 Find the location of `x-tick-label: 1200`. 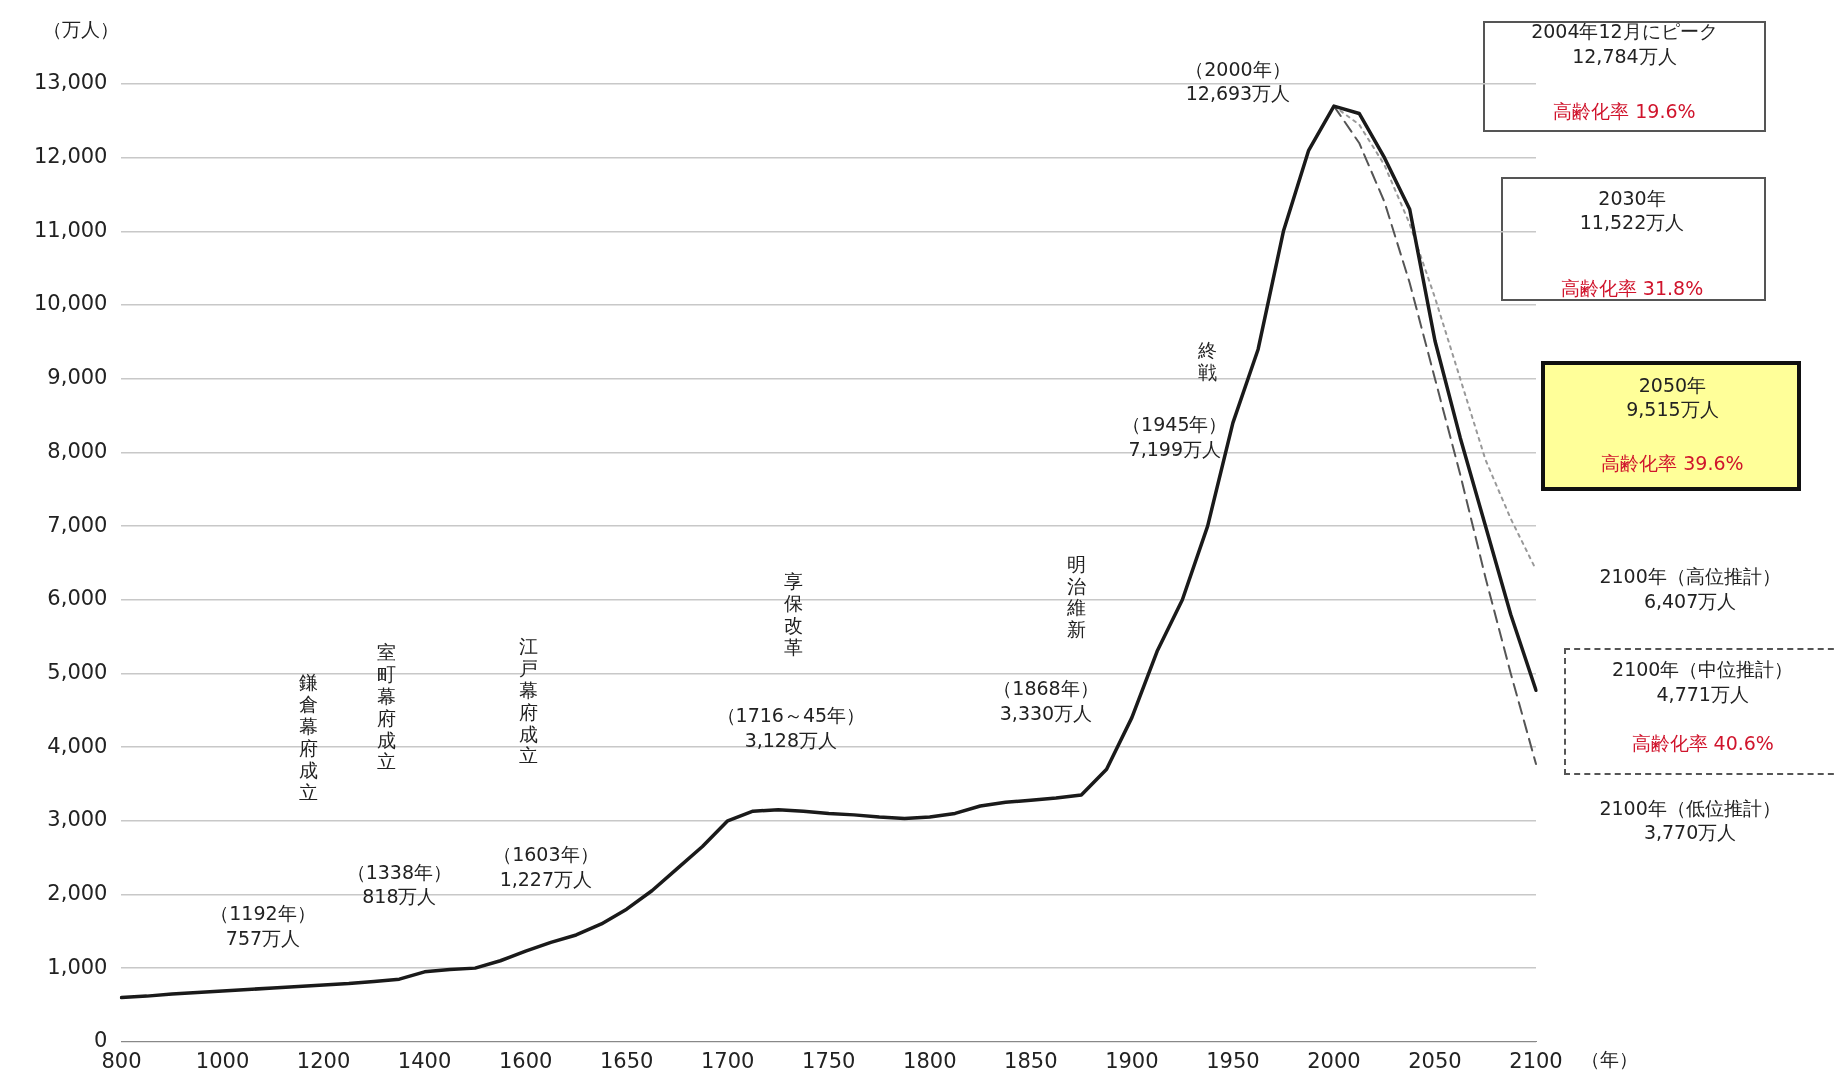

x-tick-label: 1200 is located at coordinates (323, 1060).